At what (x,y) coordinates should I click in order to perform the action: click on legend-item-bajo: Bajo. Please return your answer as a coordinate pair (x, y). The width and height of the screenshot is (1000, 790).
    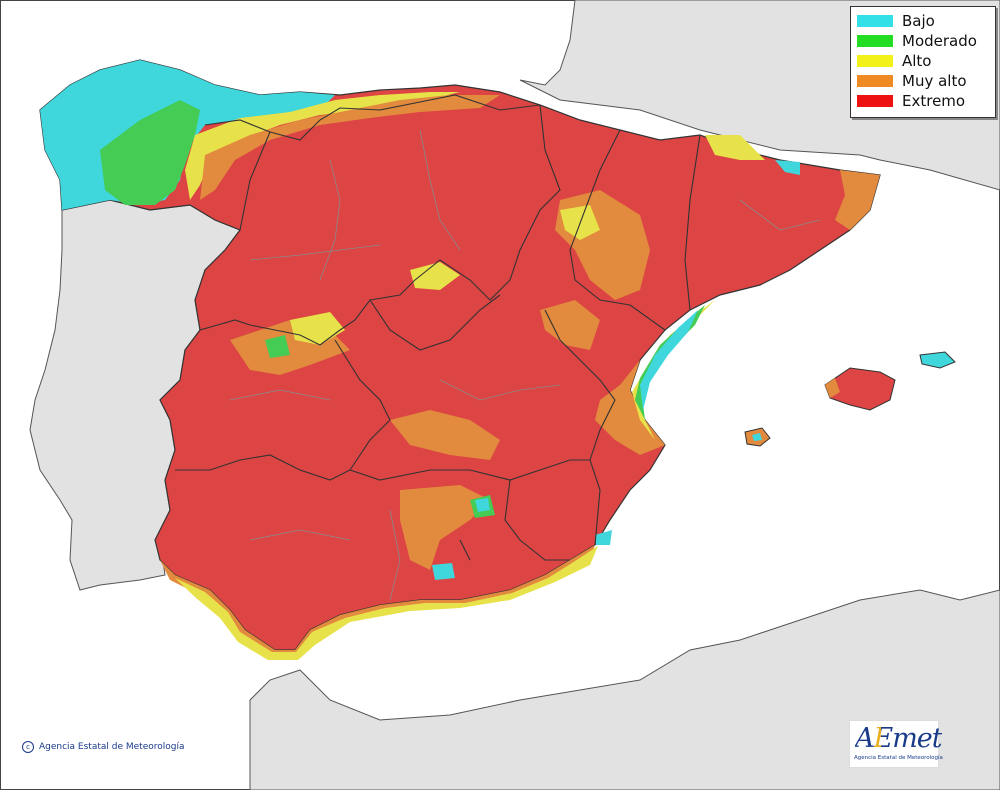
    Looking at the image, I should click on (896, 21).